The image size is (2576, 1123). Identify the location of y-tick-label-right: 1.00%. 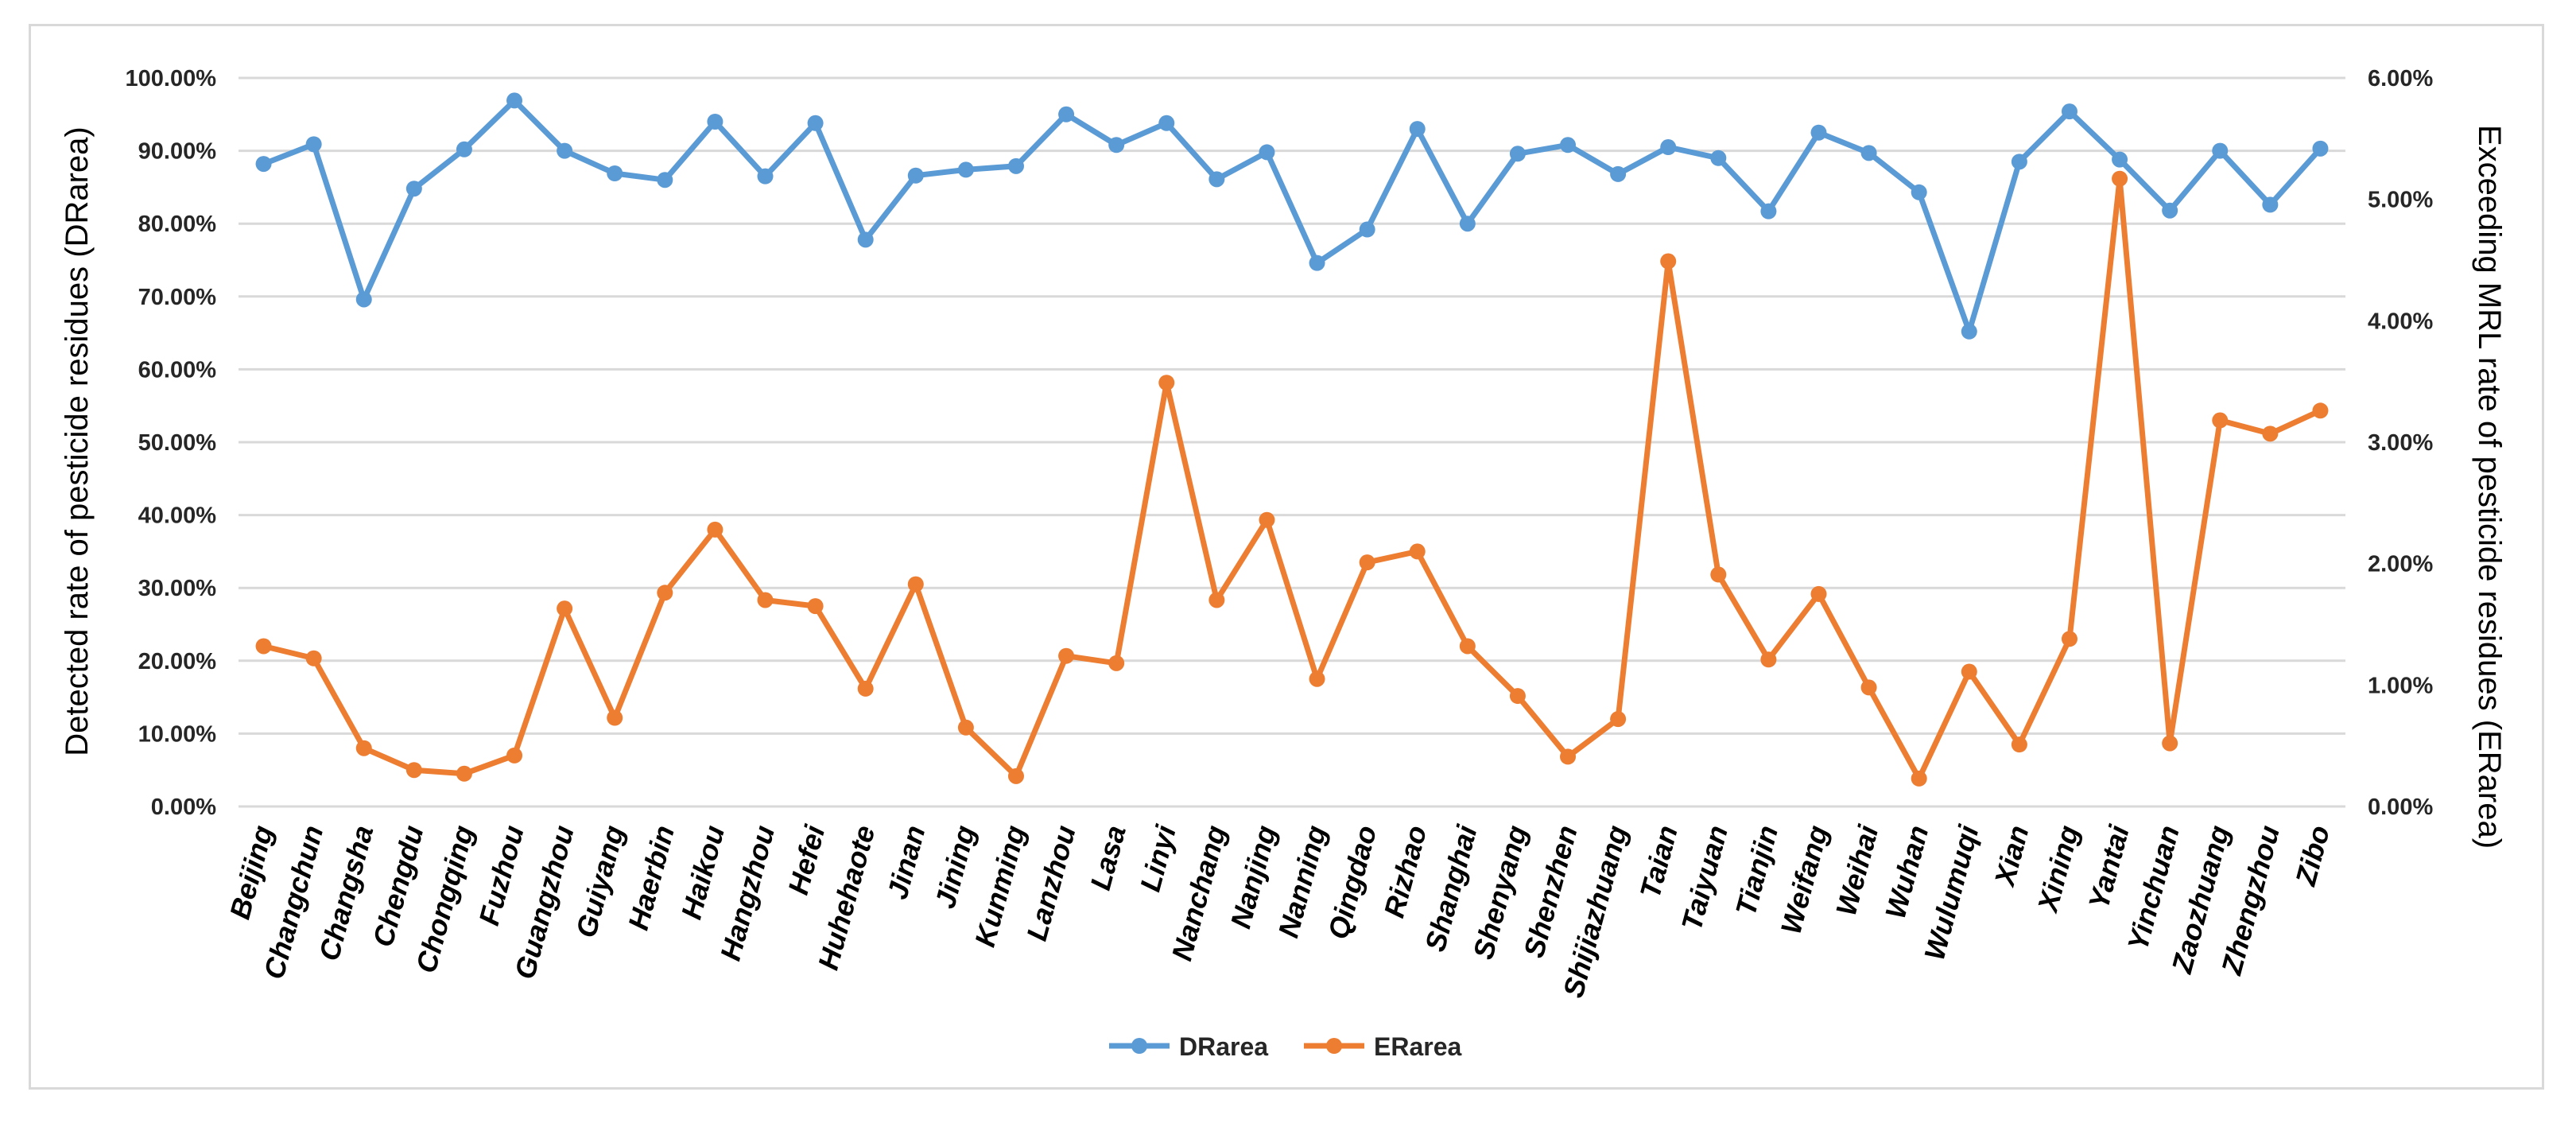
(2401, 685).